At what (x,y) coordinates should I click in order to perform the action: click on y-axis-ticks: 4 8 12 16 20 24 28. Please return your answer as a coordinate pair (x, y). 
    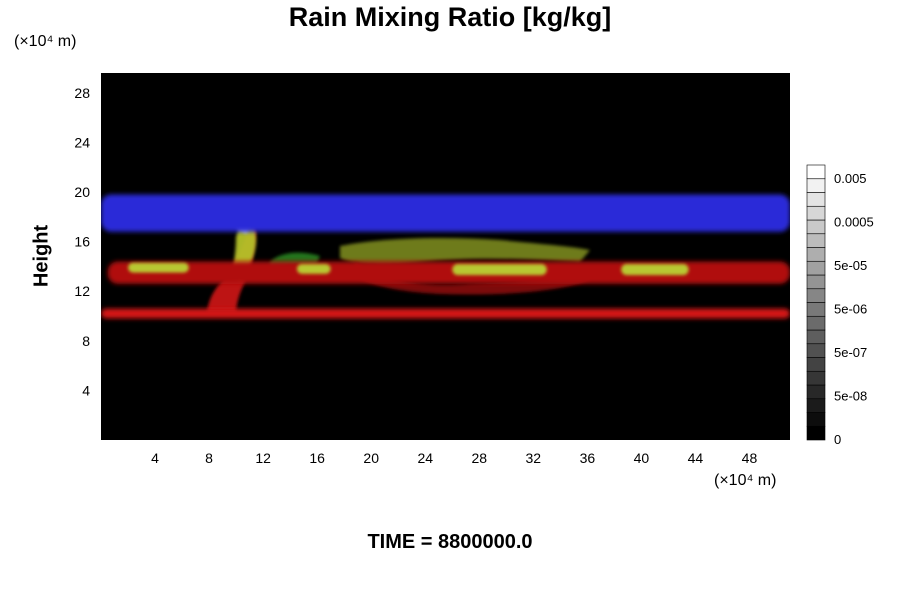
    Looking at the image, I should click on (82, 242).